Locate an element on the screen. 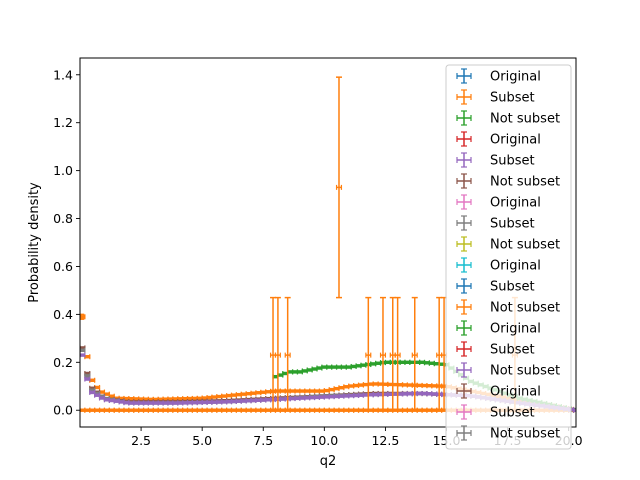  x-tick-label: 12.5 is located at coordinates (385, 440).